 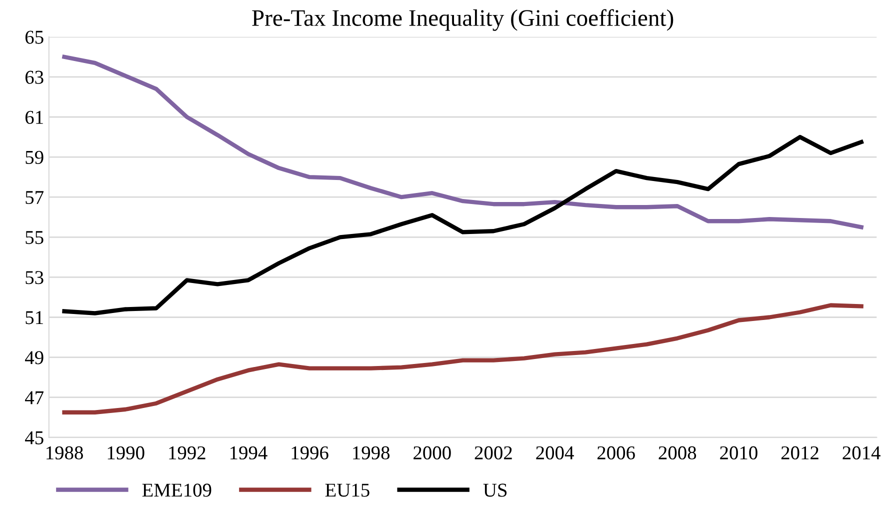 I want to click on legend-label: EME109, so click(x=177, y=490).